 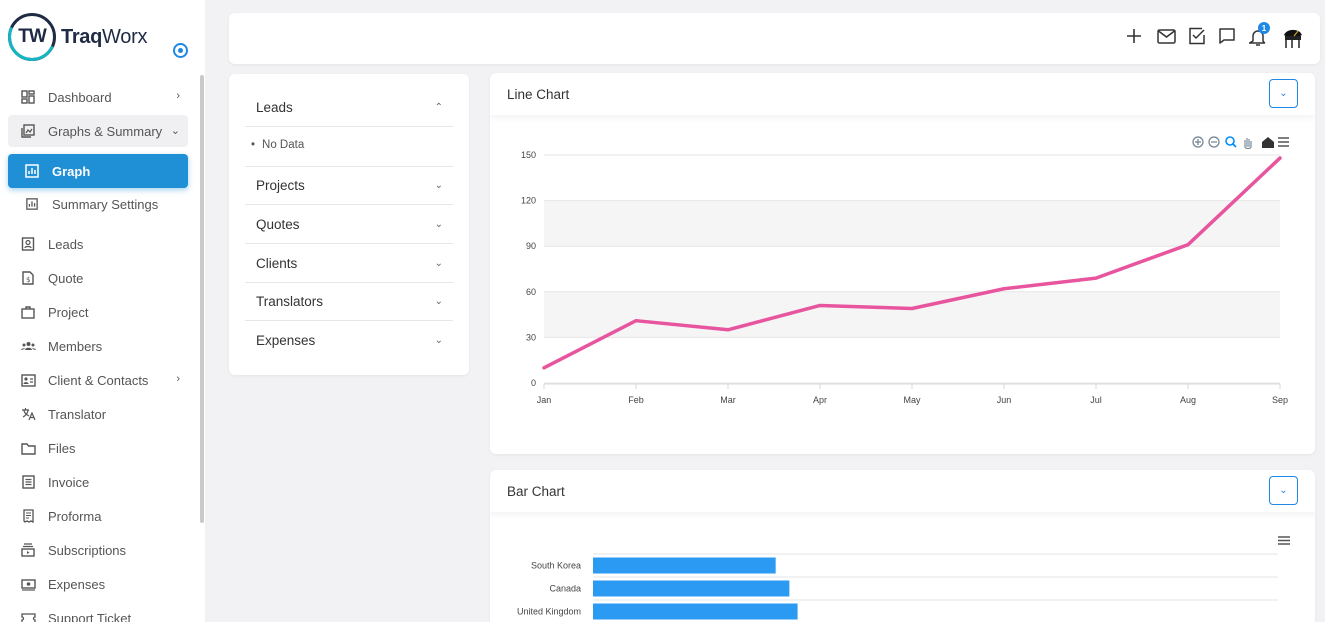 I want to click on chat-icon, so click(x=1227, y=36).